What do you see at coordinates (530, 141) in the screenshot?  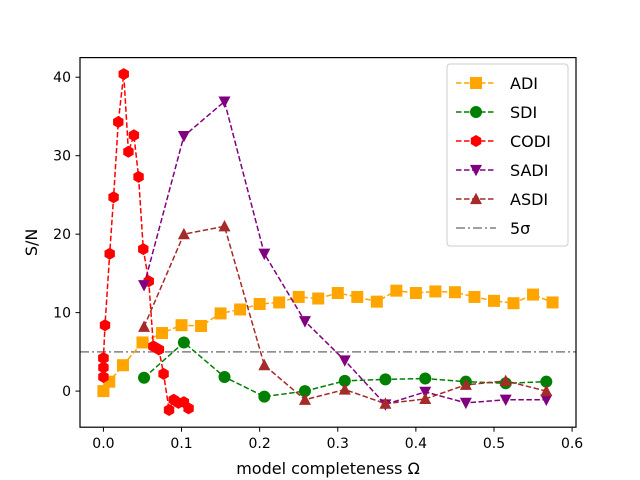 I see `legend-label: CODI` at bounding box center [530, 141].